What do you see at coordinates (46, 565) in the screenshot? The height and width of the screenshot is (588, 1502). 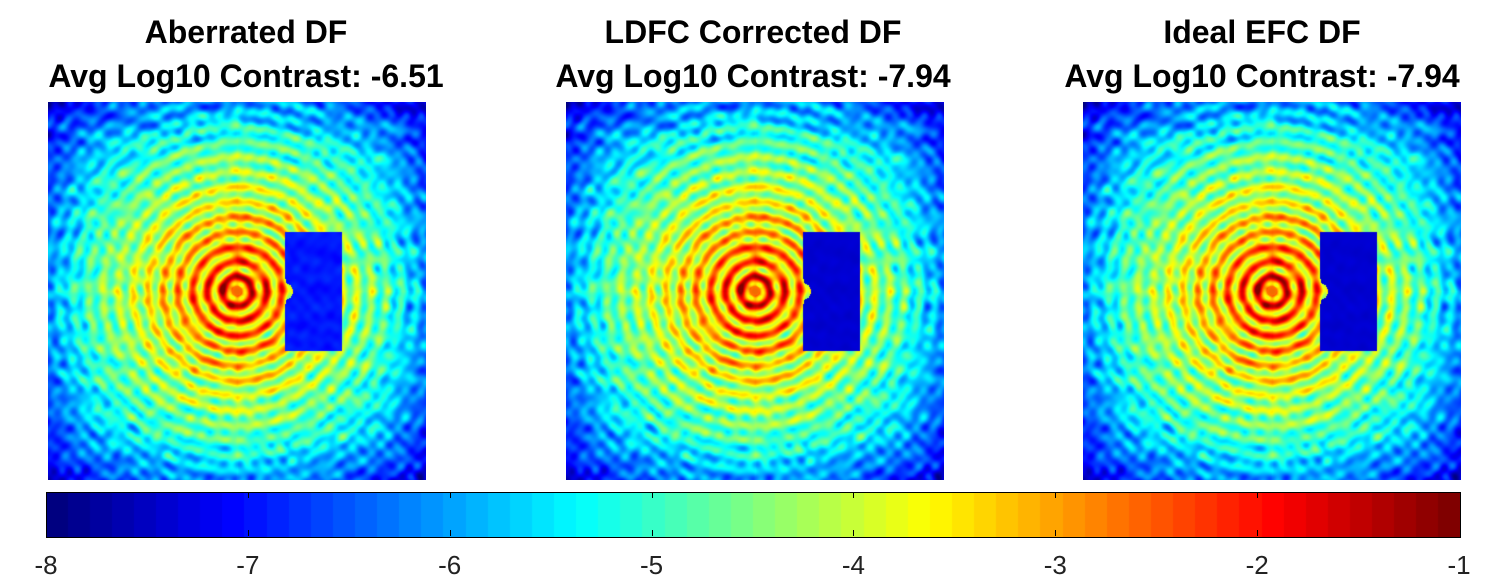 I see `colorbar-tick-label: -8` at bounding box center [46, 565].